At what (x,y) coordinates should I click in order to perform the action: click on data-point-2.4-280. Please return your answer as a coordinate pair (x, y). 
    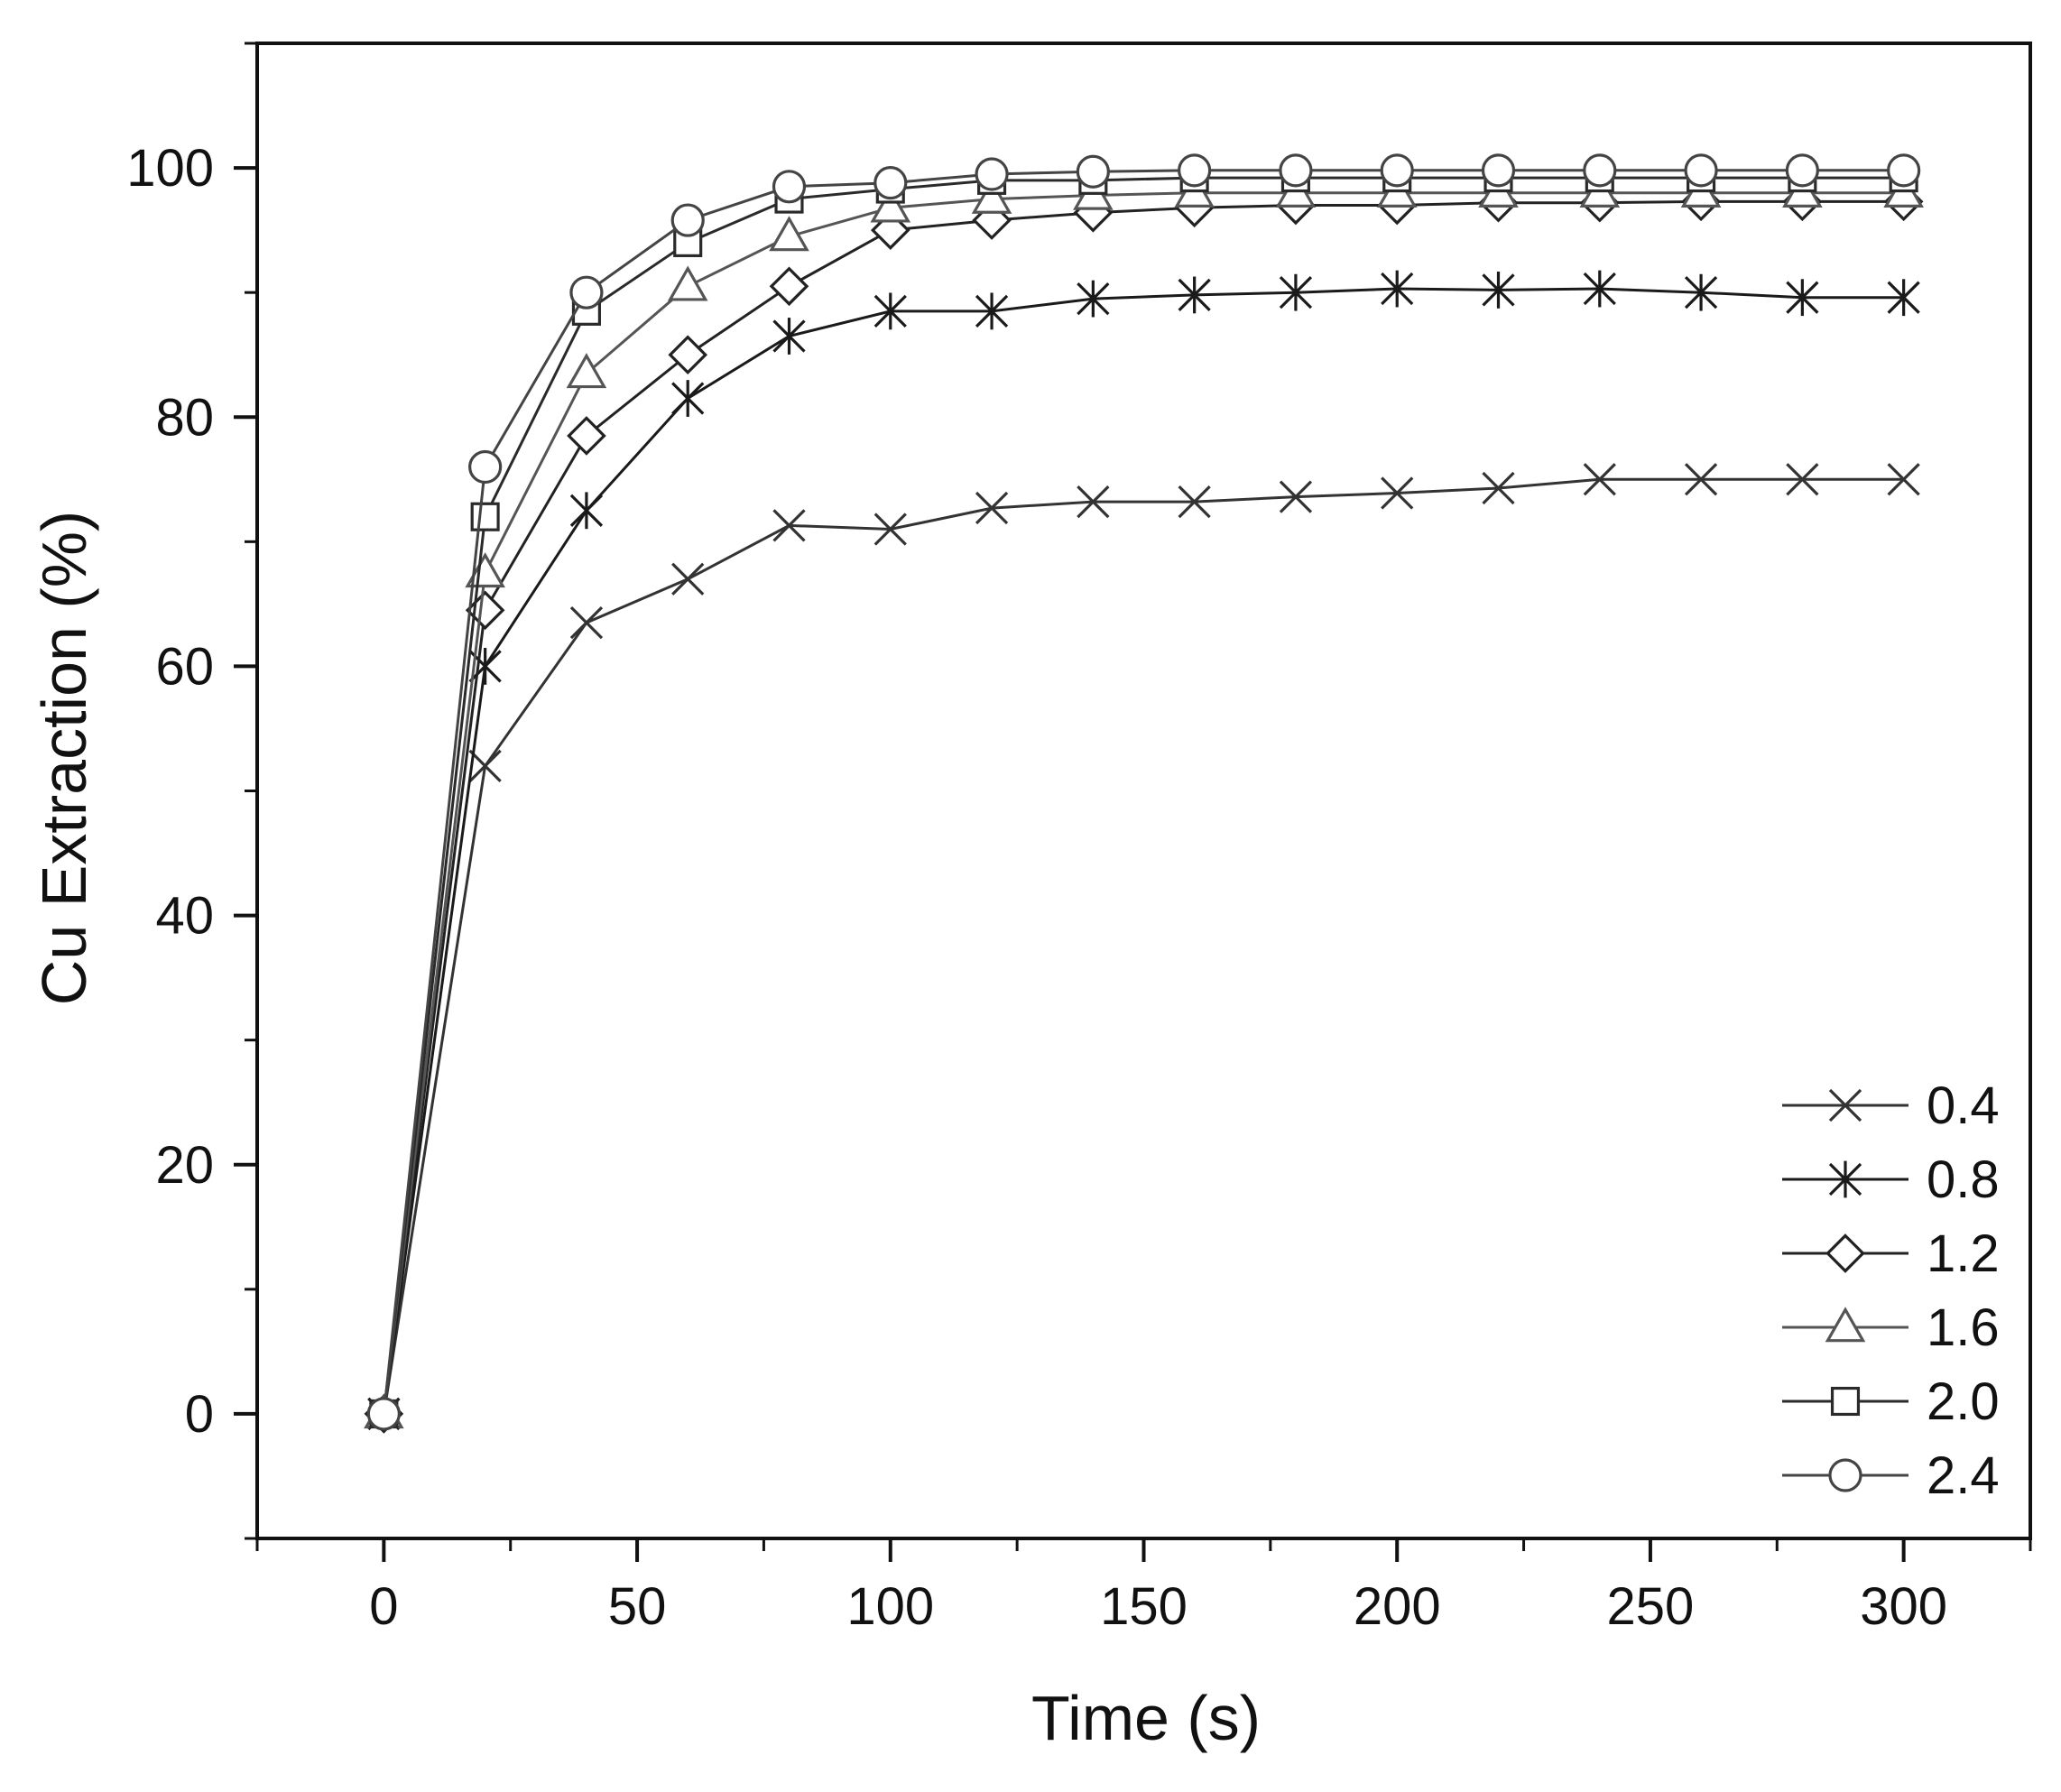
    Looking at the image, I should click on (1802, 170).